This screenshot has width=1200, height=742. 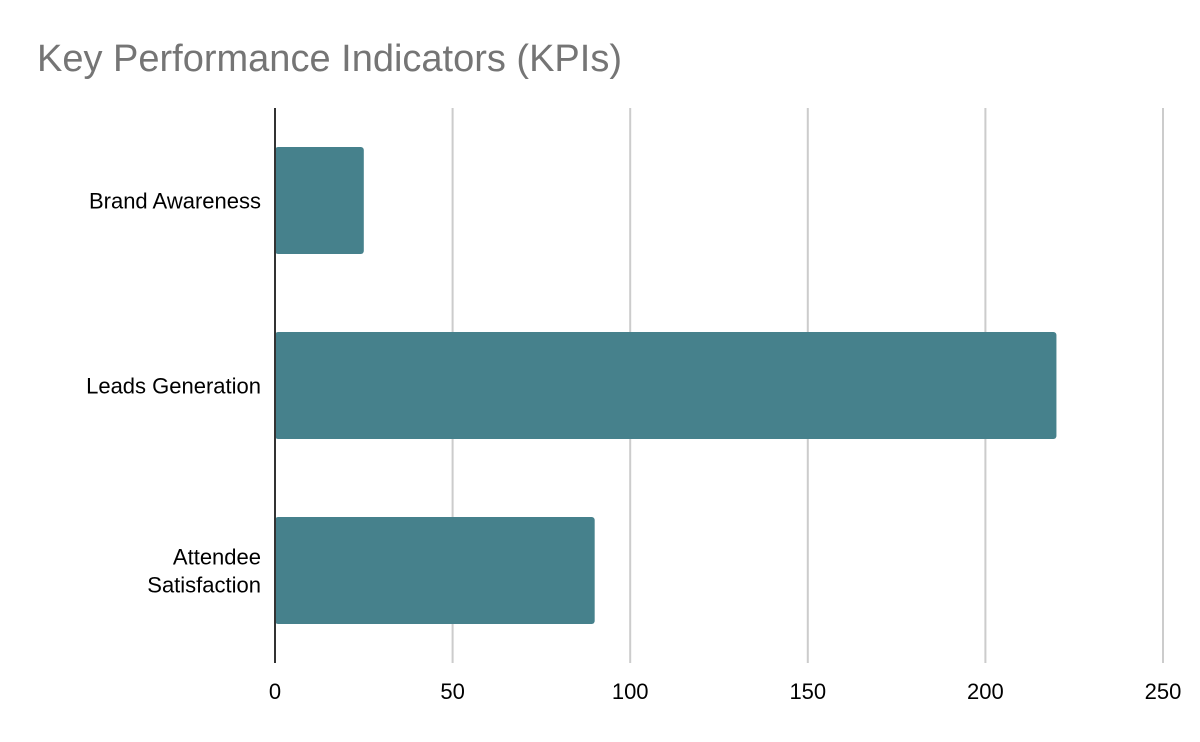 I want to click on y-category-label: Attendee, so click(x=217, y=557).